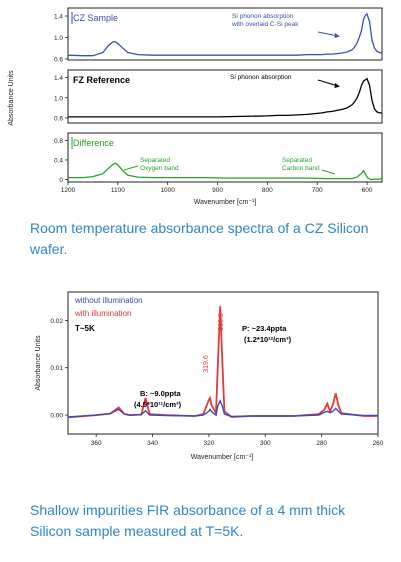 The height and width of the screenshot is (562, 401). Describe the element at coordinates (58, 38) in the screenshot. I see `y-tick-label-cz: 1.0` at that location.